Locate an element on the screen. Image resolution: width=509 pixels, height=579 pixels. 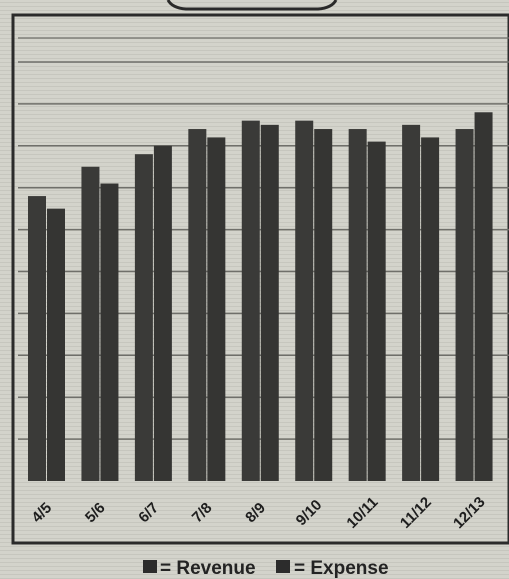
legend: = Revenue = Expense is located at coordinates (266, 568).